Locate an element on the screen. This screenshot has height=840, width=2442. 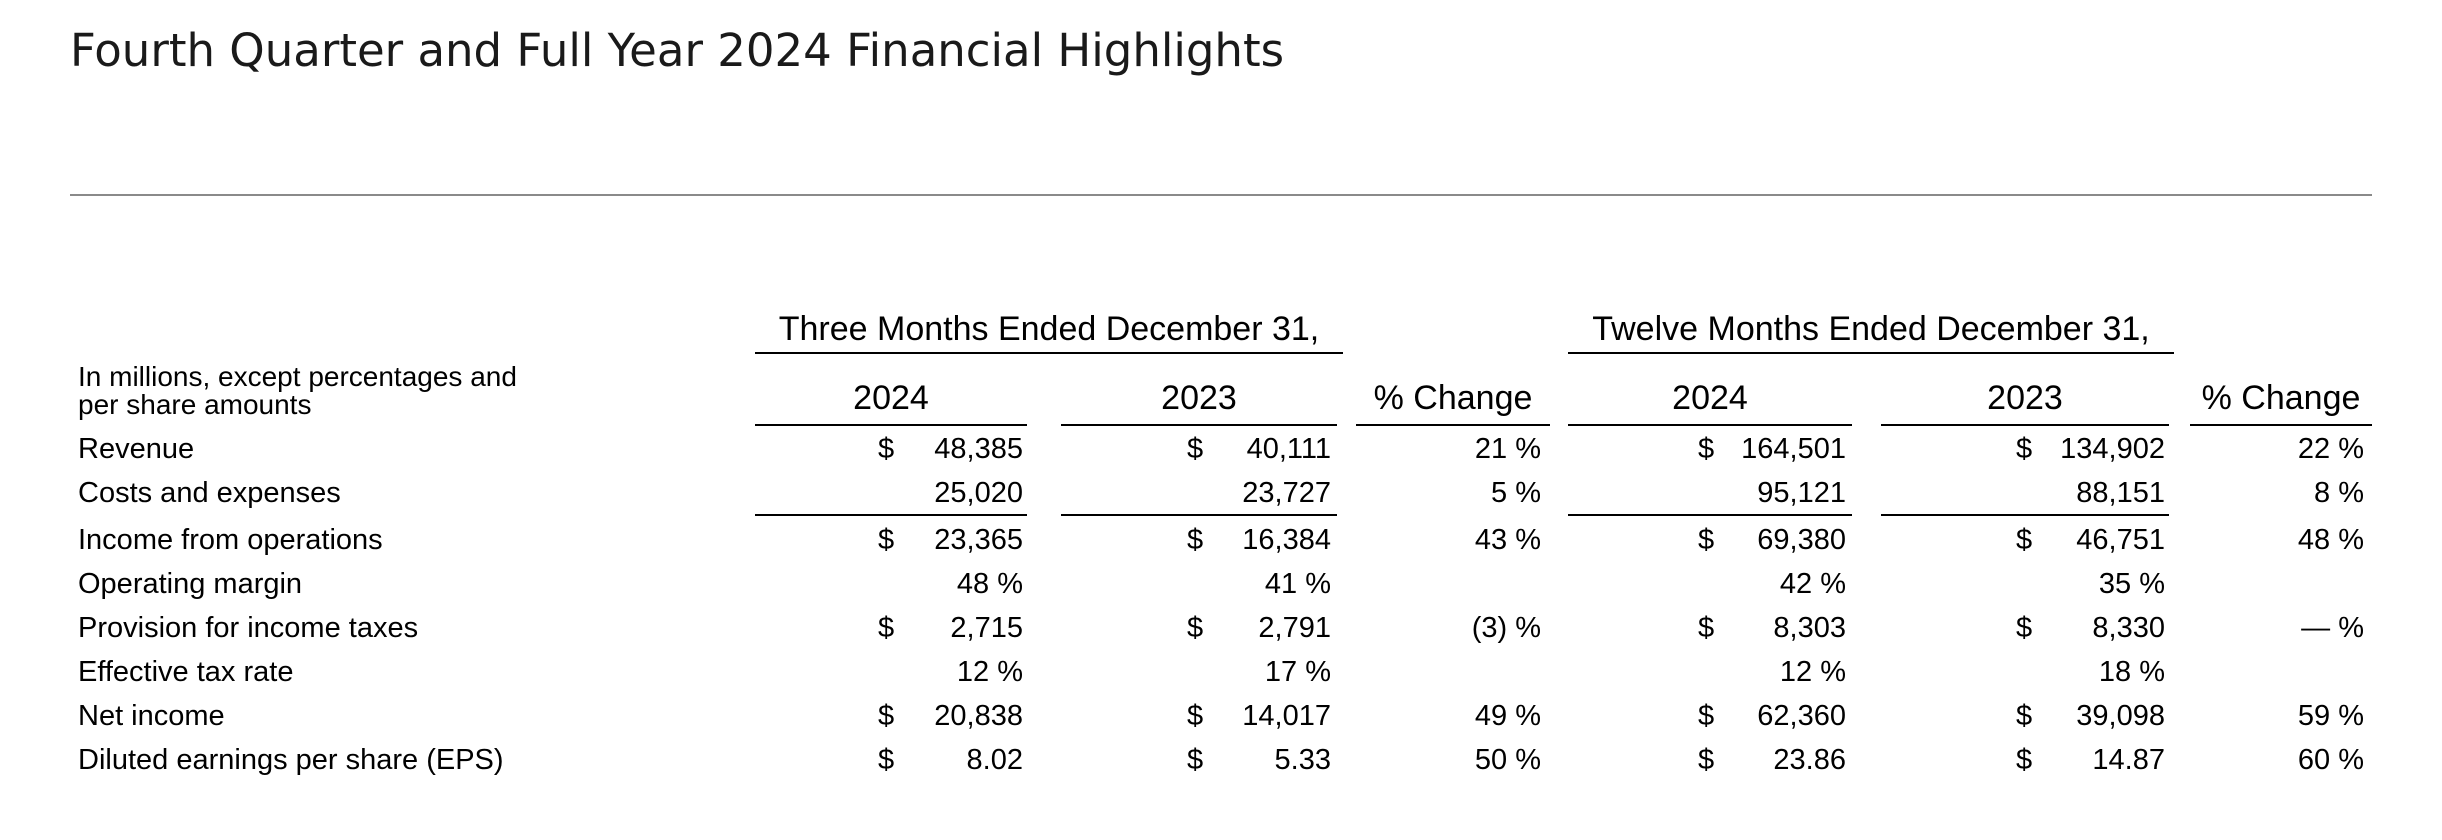
group-underline-three-months is located at coordinates (1049, 353).